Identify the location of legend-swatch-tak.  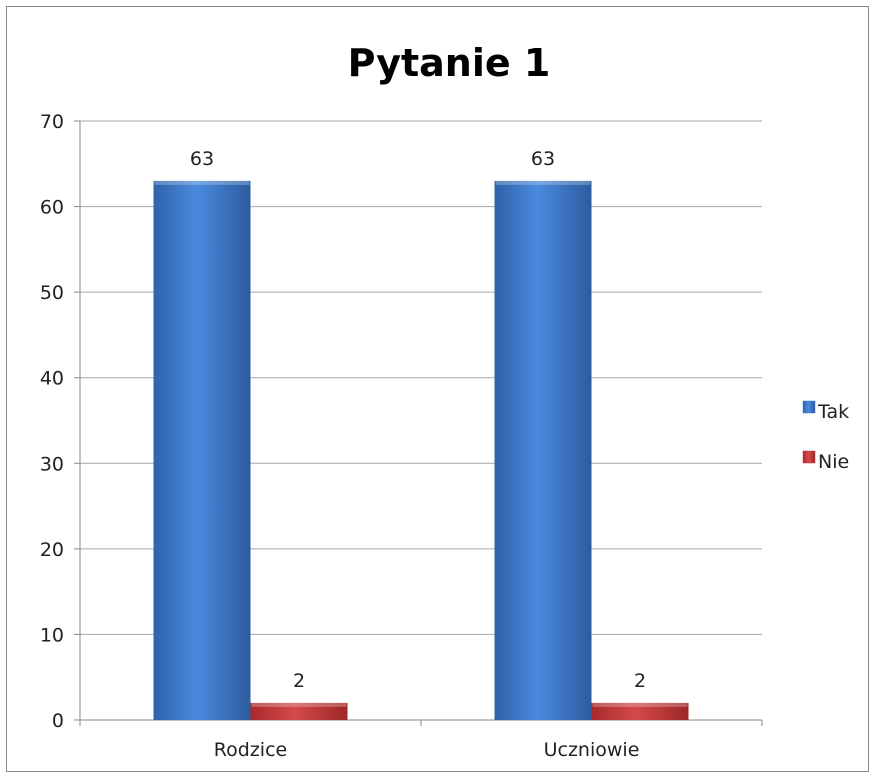
(809, 407).